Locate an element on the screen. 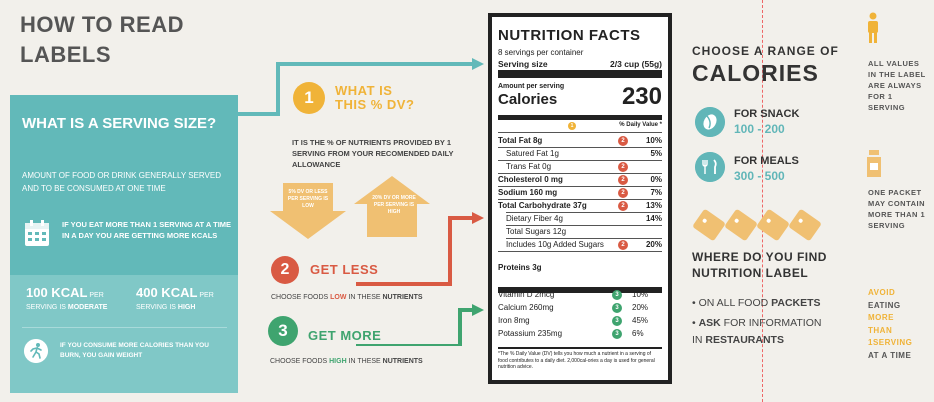 This screenshot has width=934, height=402. get-less-text: CHOOSE FOODS LOW IN THESE NUTRIENTS is located at coordinates (347, 297).